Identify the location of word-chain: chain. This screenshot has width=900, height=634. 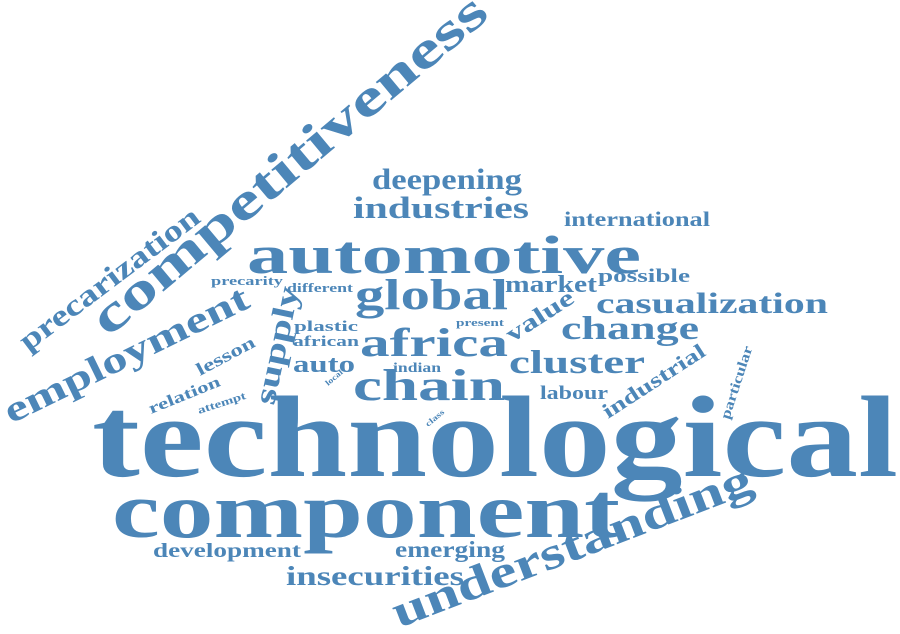
(429, 385).